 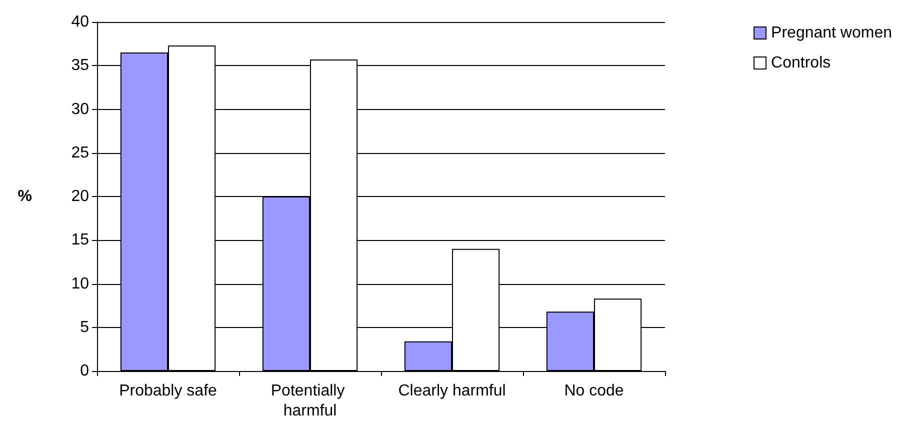 I want to click on y-tick-label: 30, so click(x=80, y=109).